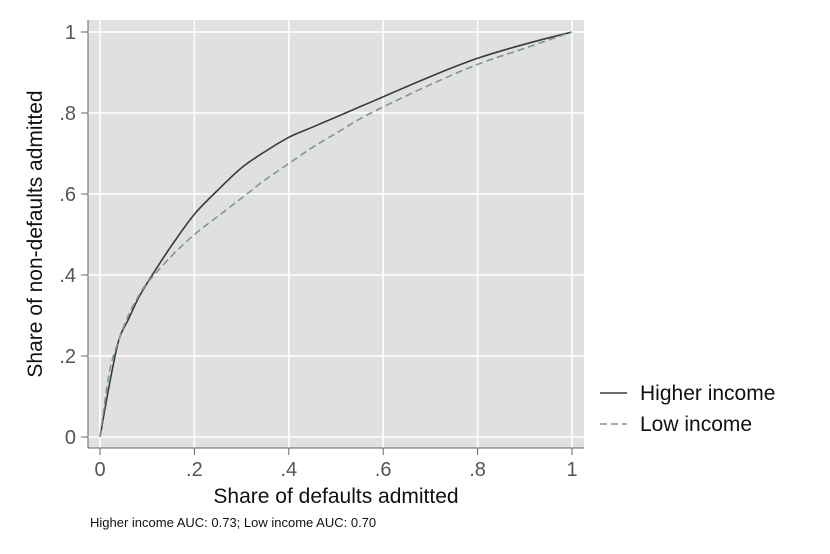  Describe the element at coordinates (70, 33) in the screenshot. I see `y-tick-label: 1` at that location.